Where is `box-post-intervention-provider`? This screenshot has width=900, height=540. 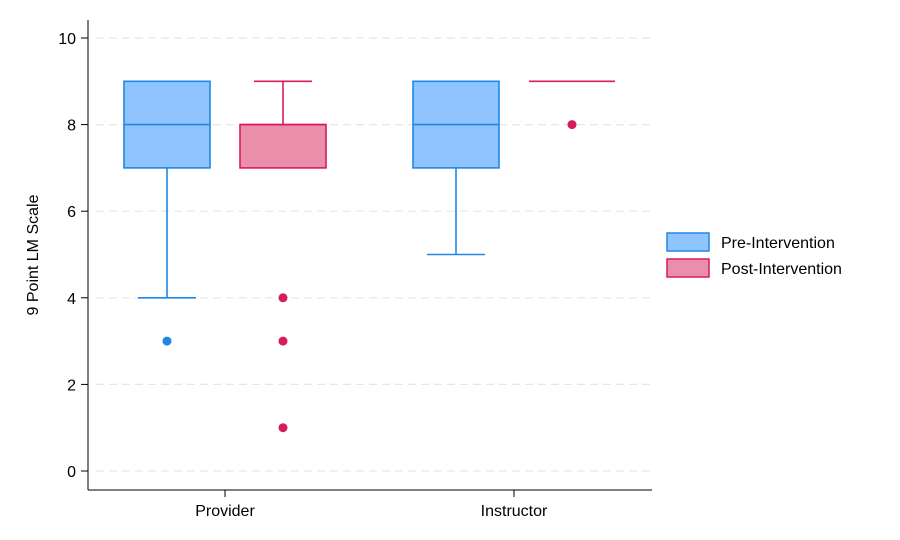 box-post-intervention-provider is located at coordinates (283, 256).